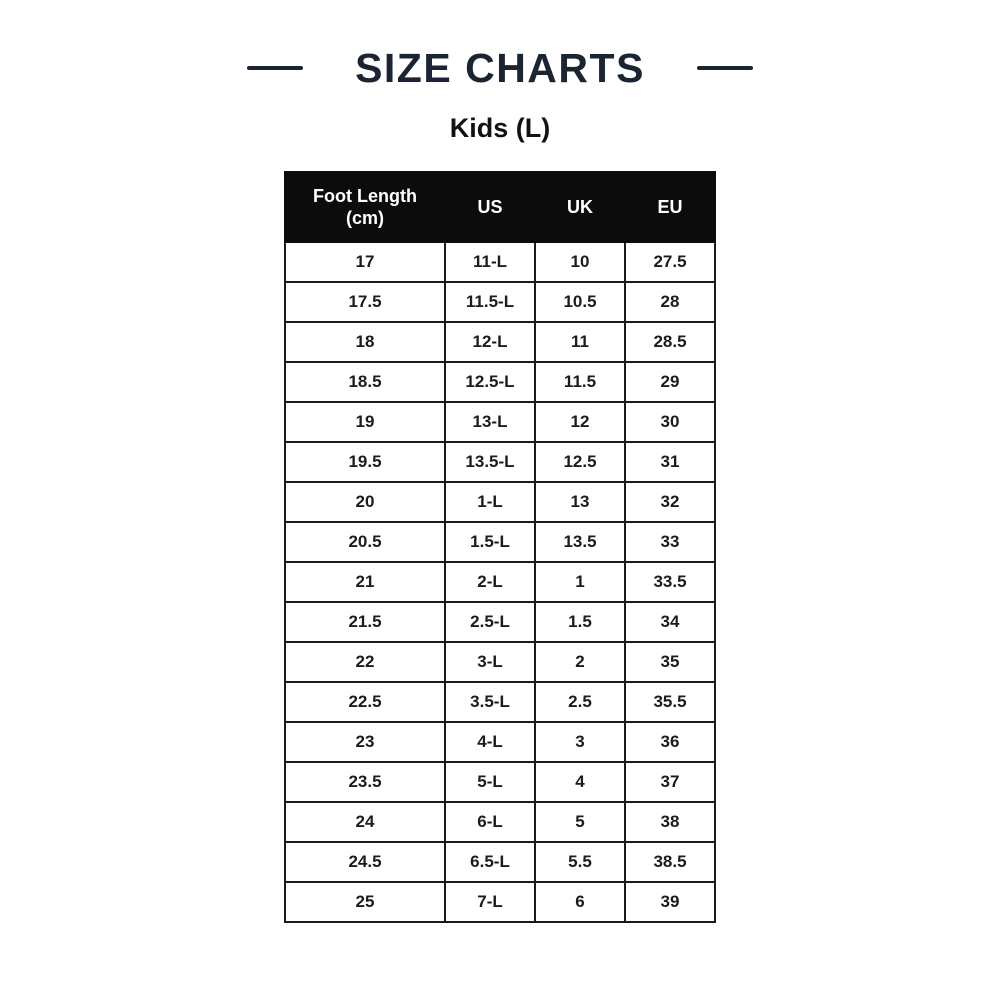 The image size is (1000, 1000). I want to click on table-cell: 36, so click(670, 742).